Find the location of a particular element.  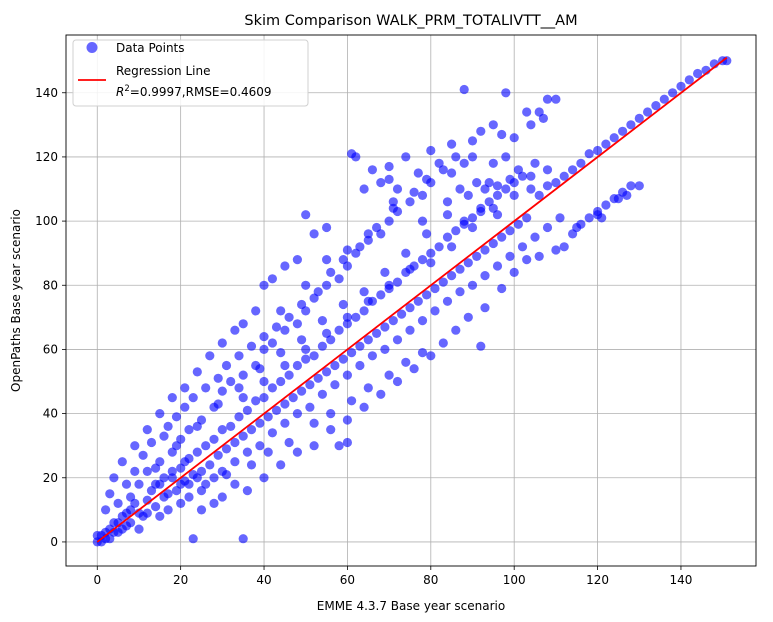

y-tick-label: 40 is located at coordinates (50, 414).